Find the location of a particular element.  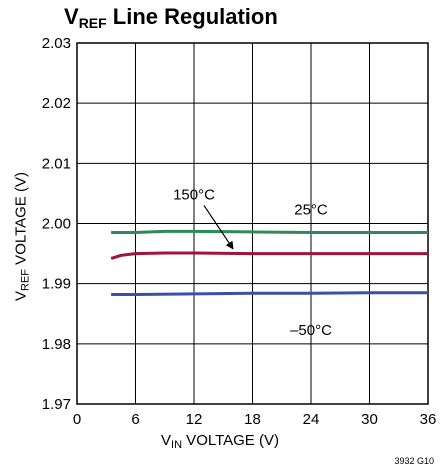

series-label: 150°C is located at coordinates (194, 194).